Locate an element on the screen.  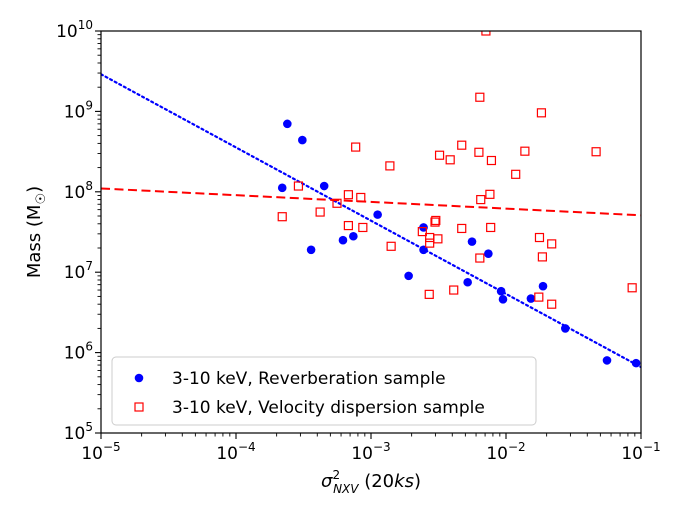
y-tick-label: 10⁹ is located at coordinates (78, 110).